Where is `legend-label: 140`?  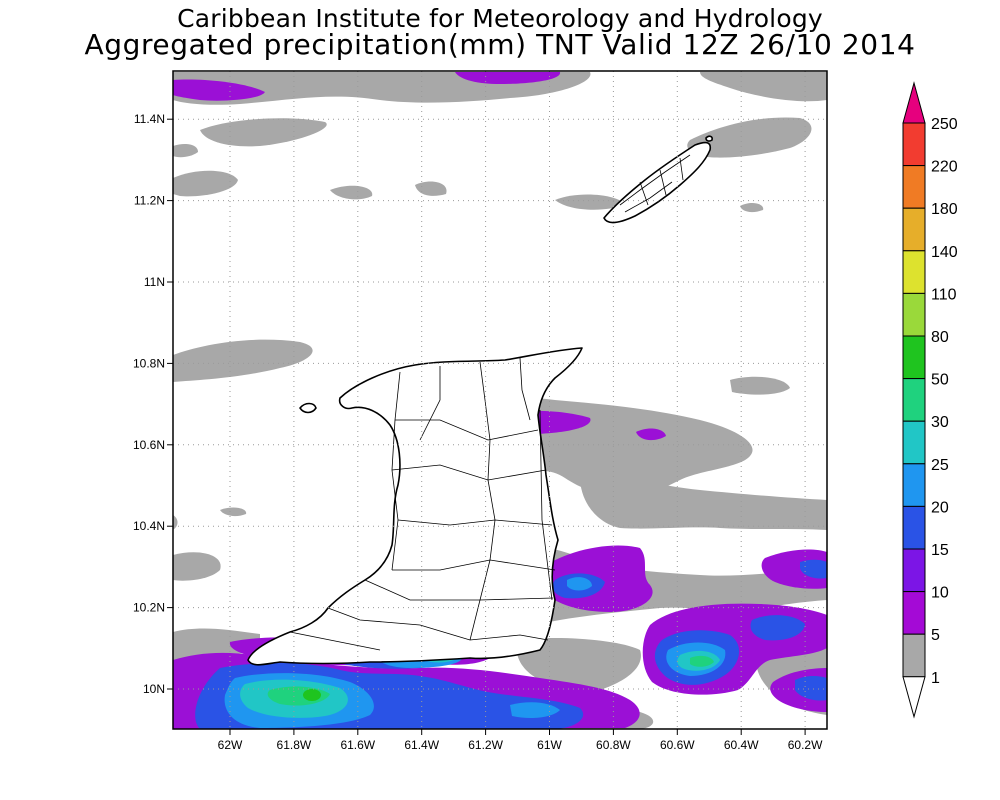 legend-label: 140 is located at coordinates (944, 252).